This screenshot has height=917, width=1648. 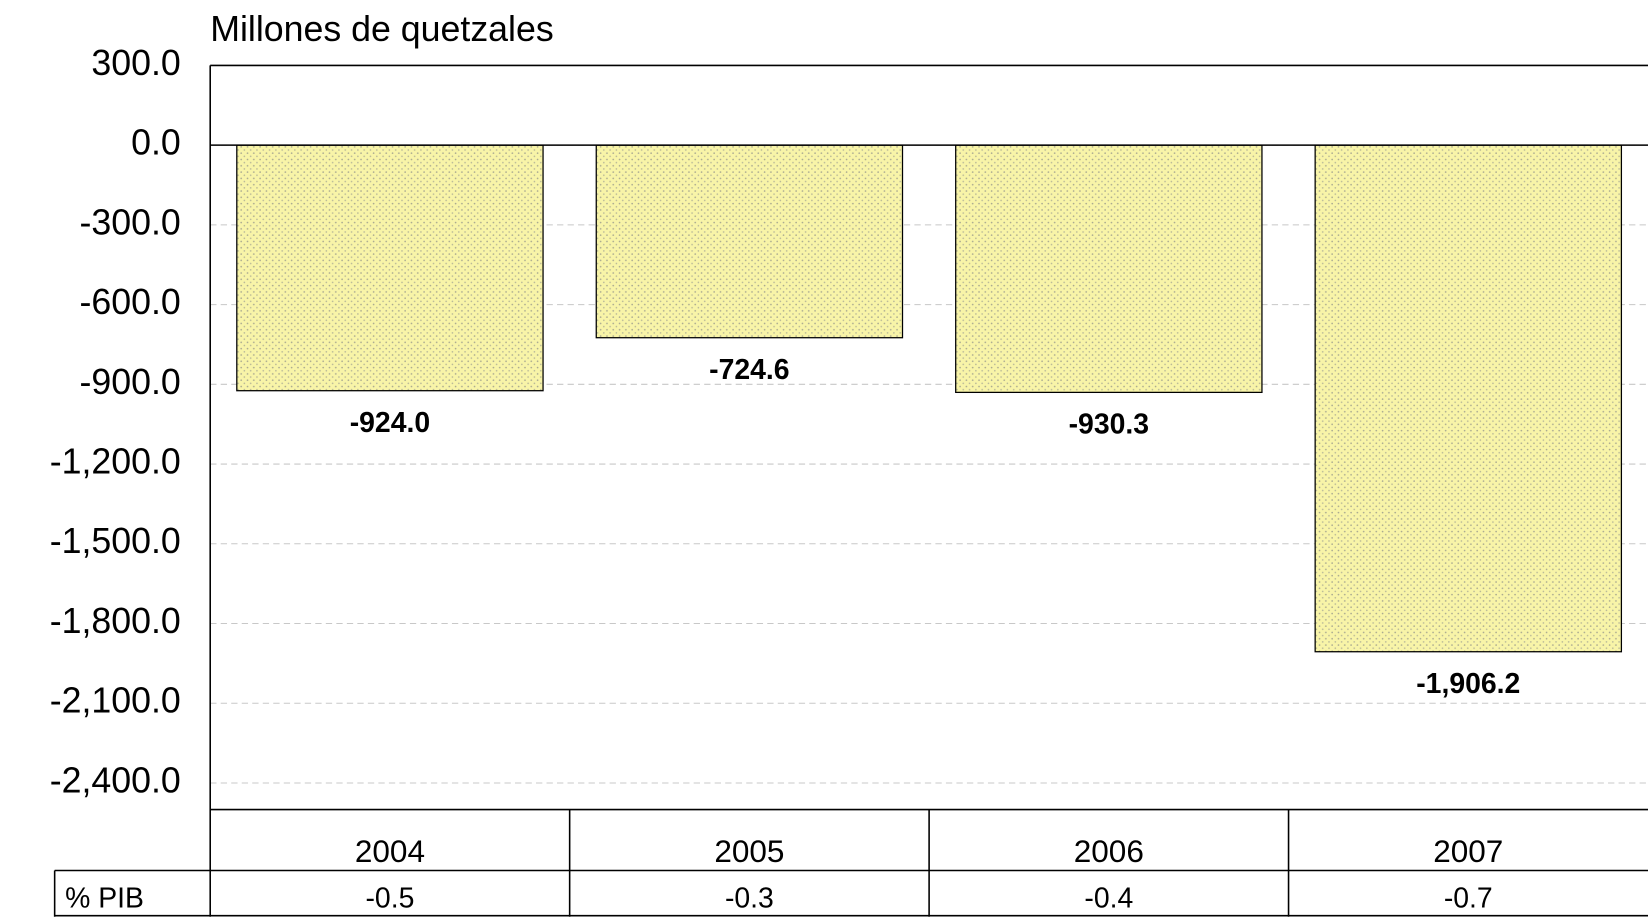 I want to click on table-cell: -0.3, so click(x=749, y=898).